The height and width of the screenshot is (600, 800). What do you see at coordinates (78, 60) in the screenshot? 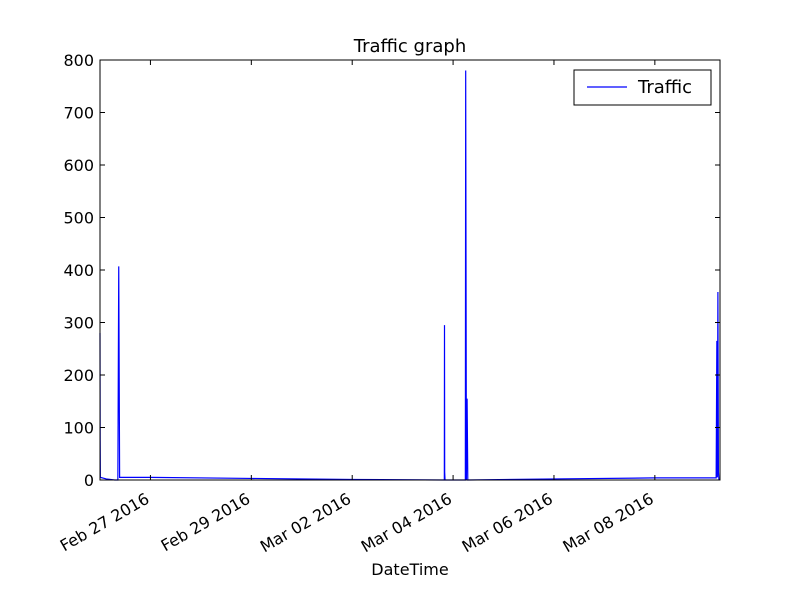
I see `y-tick-label: 800` at bounding box center [78, 60].